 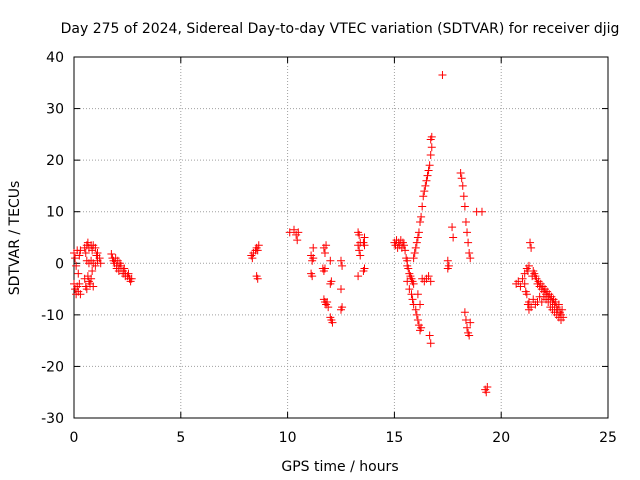 I want to click on x-axis-label: GPS time / hours, so click(x=339, y=467).